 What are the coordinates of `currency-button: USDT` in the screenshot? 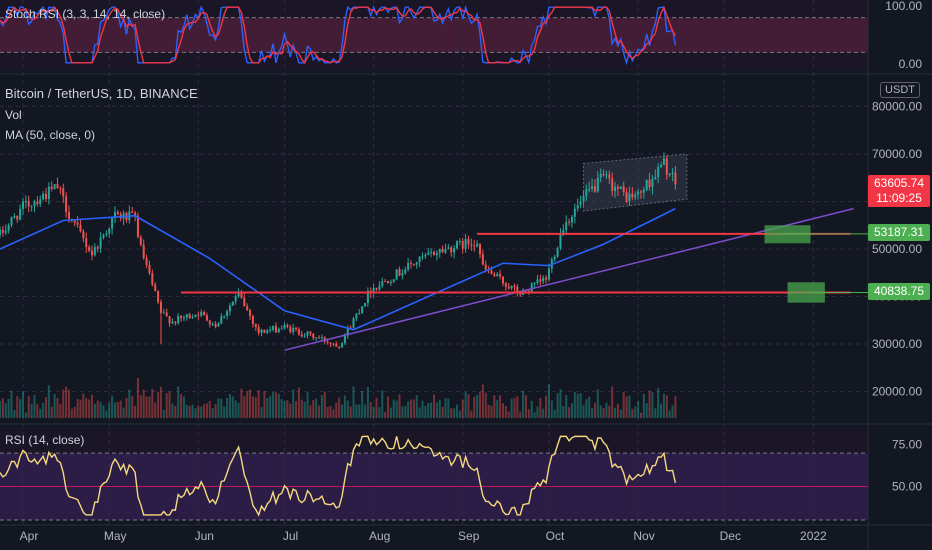 It's located at (900, 90).